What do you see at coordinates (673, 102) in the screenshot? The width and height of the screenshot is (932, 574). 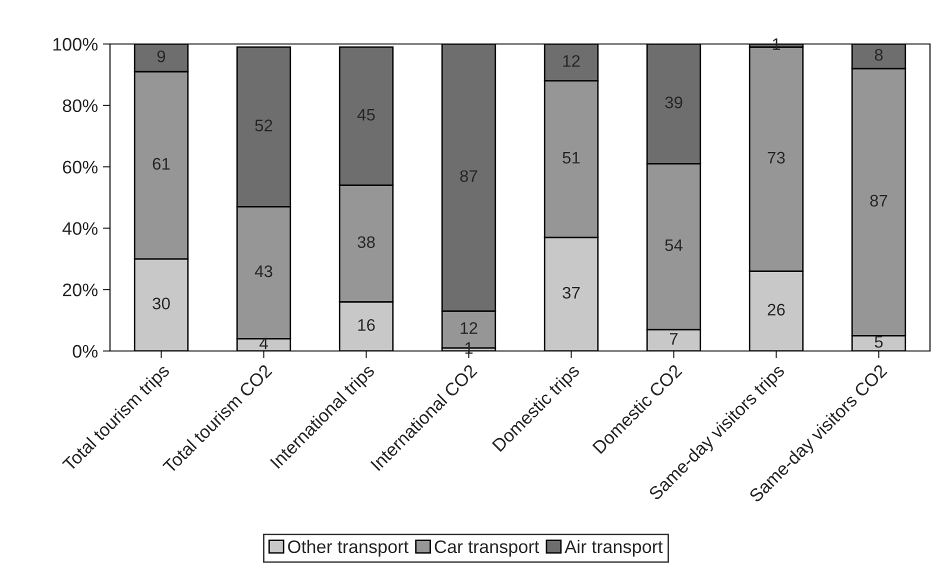 I see `data-label: 39` at bounding box center [673, 102].